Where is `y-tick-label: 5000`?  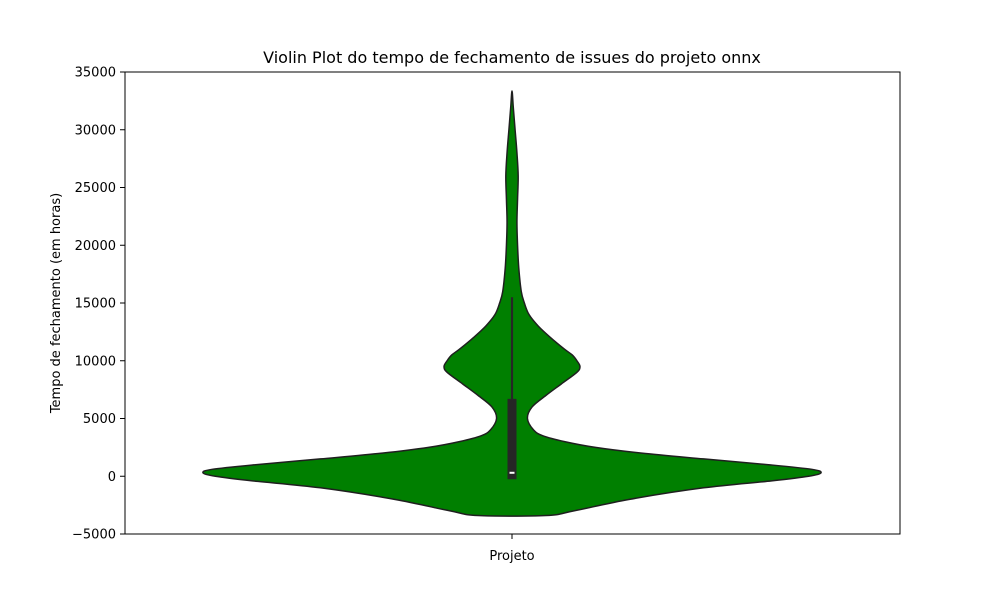
y-tick-label: 5000 is located at coordinates (99, 419).